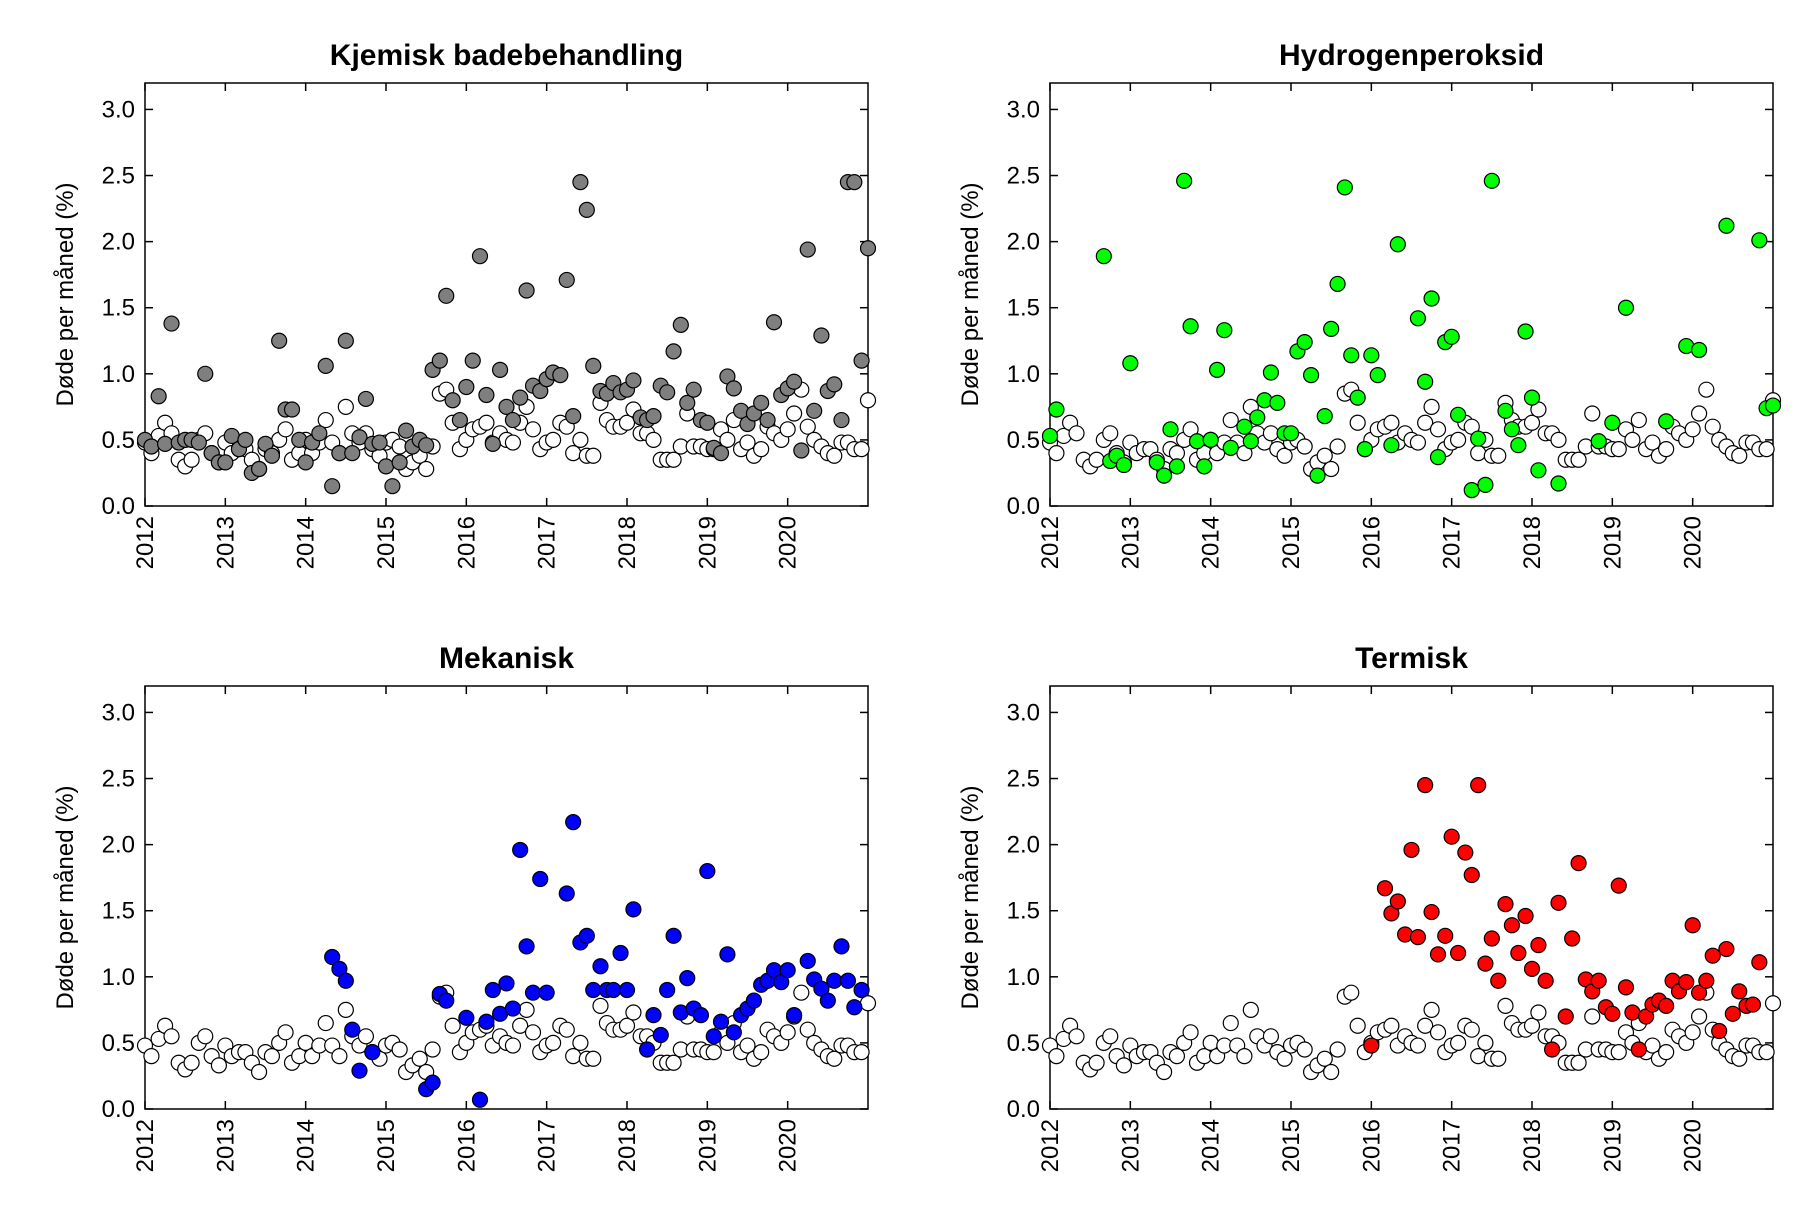 The height and width of the screenshot is (1205, 1800). Describe the element at coordinates (65, 897) in the screenshot. I see `y-axis-label: Døde per måned (%)` at that location.